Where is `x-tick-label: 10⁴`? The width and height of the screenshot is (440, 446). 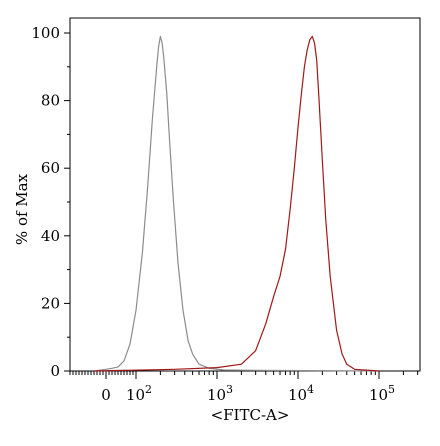 x-tick-label: 10⁴ is located at coordinates (301, 393).